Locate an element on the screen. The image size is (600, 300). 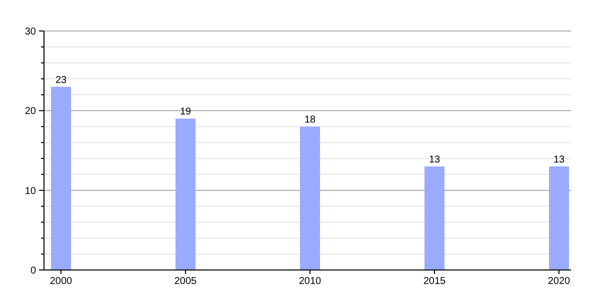
y-tick-label: 10 is located at coordinates (30, 191).